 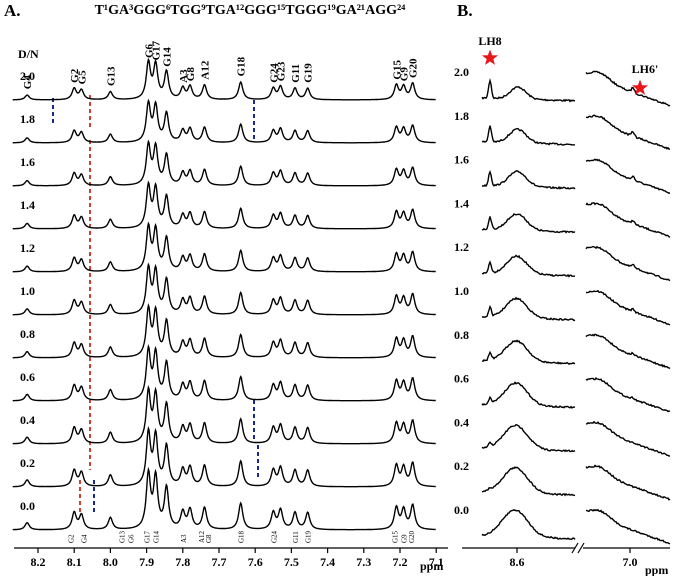 I want to click on x-tick-label: 7.3, so click(x=363, y=562).